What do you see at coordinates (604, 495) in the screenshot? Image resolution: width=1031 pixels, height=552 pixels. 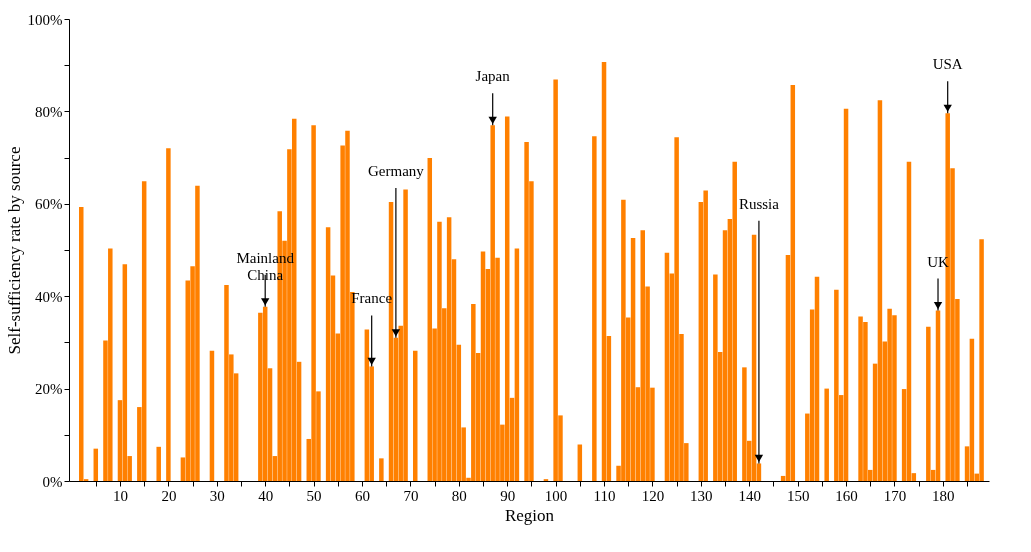 I see `x-tick-label: 110` at bounding box center [604, 495].